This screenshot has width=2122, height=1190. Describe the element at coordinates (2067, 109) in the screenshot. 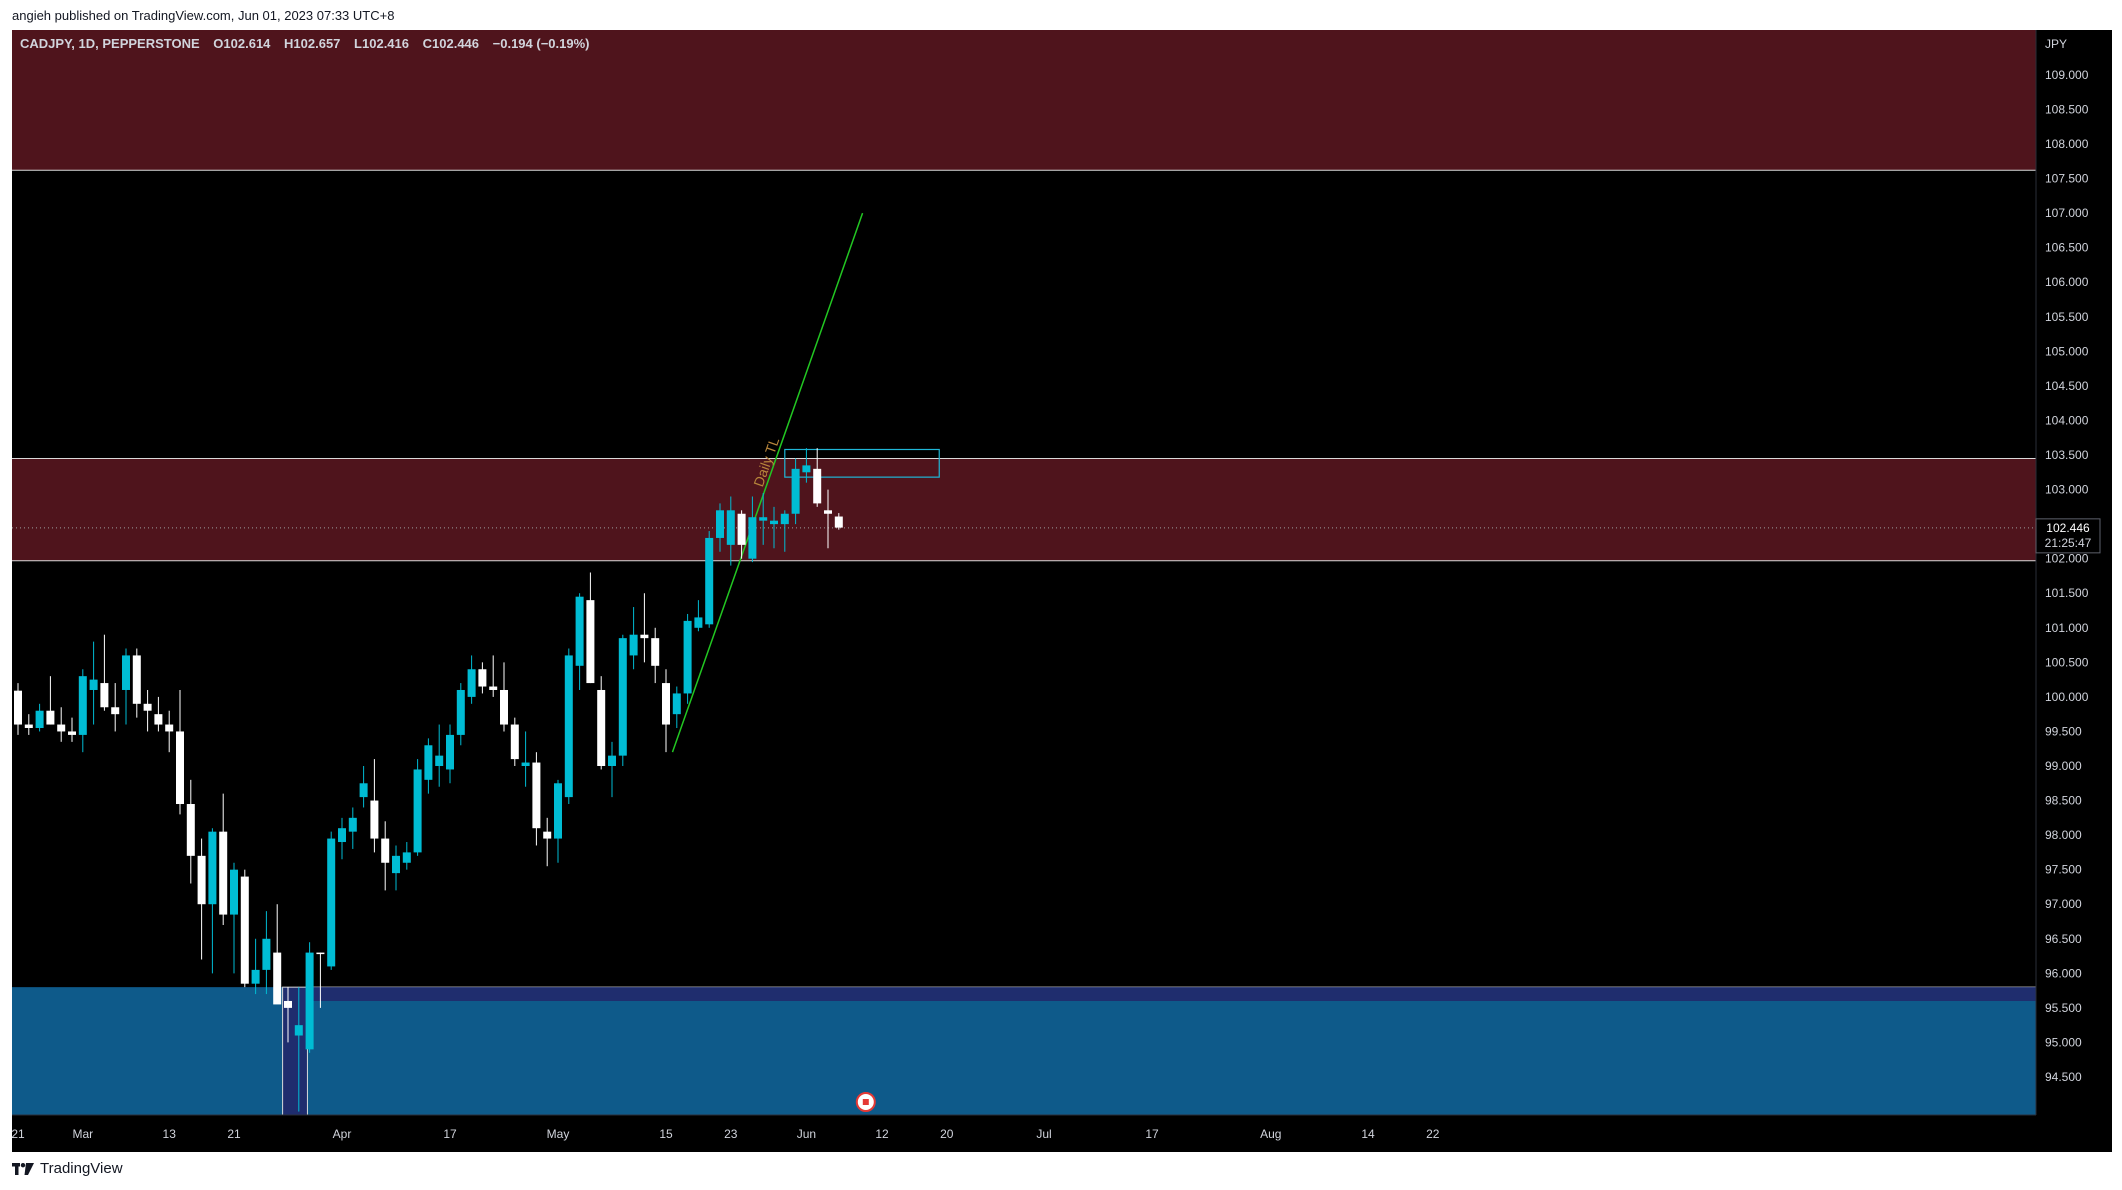

I see `price-tick-label: 108.500` at that location.